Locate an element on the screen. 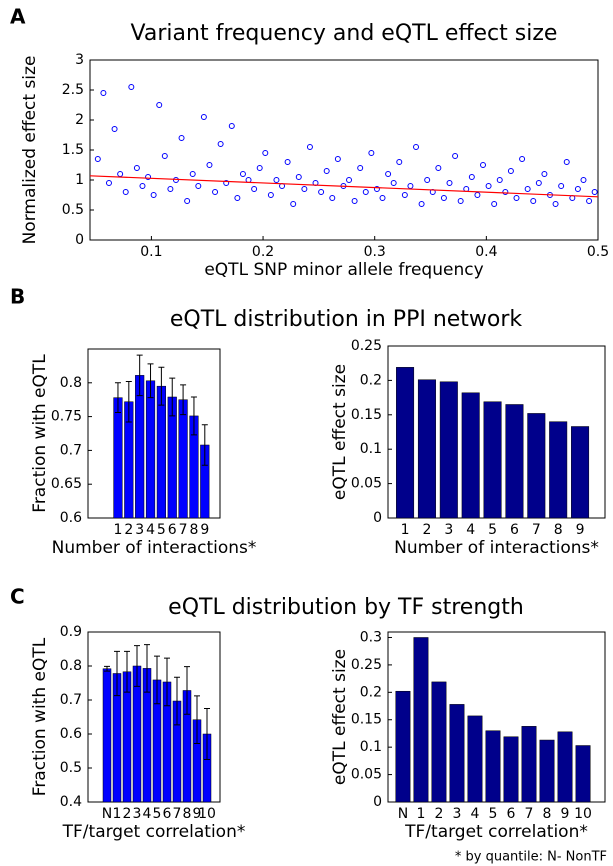  x-tick-label: 5 is located at coordinates (161, 530).